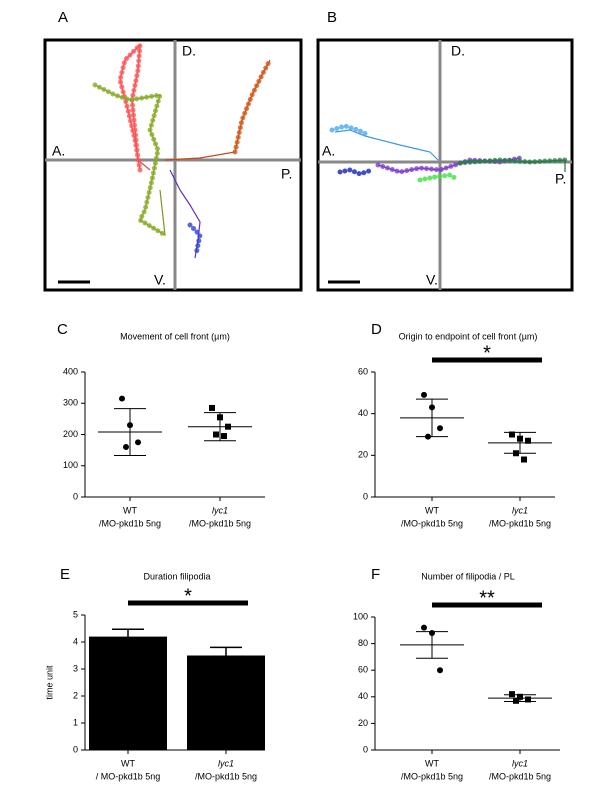  I want to click on y-tick-label: 200, so click(70, 434).